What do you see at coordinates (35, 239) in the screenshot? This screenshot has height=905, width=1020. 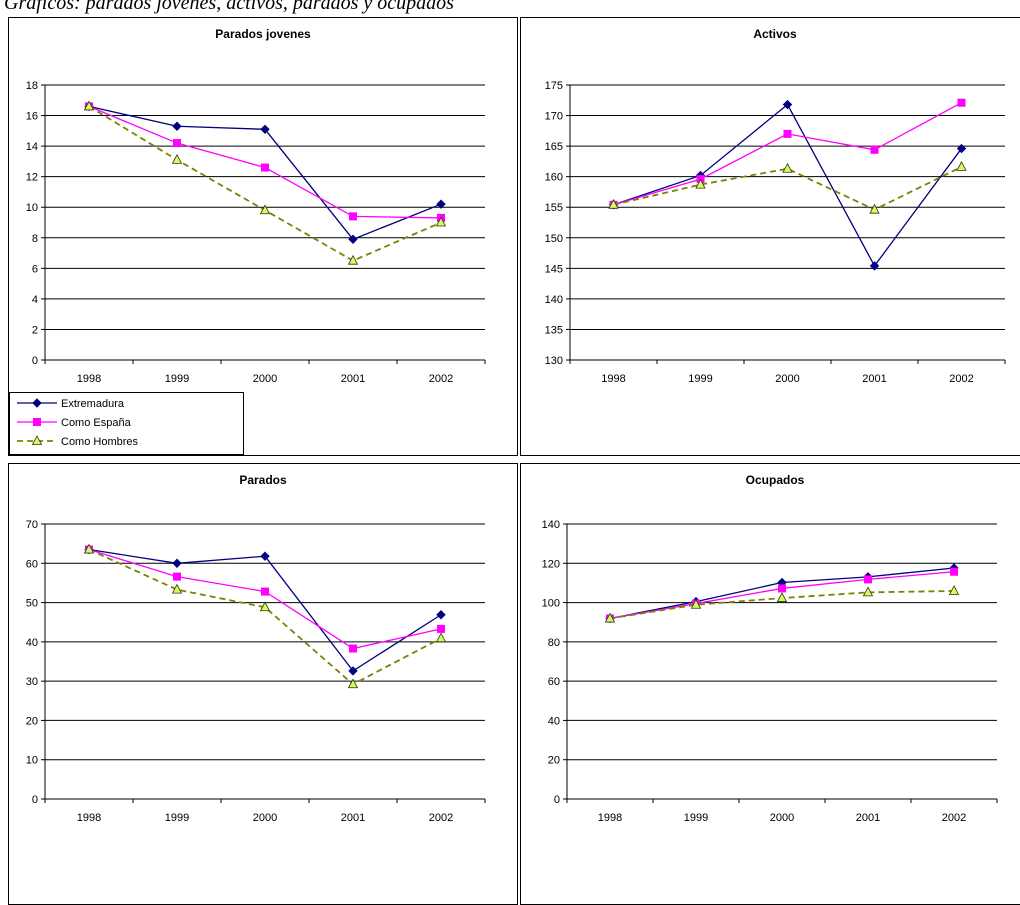 I see `y-tick-label: 8` at bounding box center [35, 239].